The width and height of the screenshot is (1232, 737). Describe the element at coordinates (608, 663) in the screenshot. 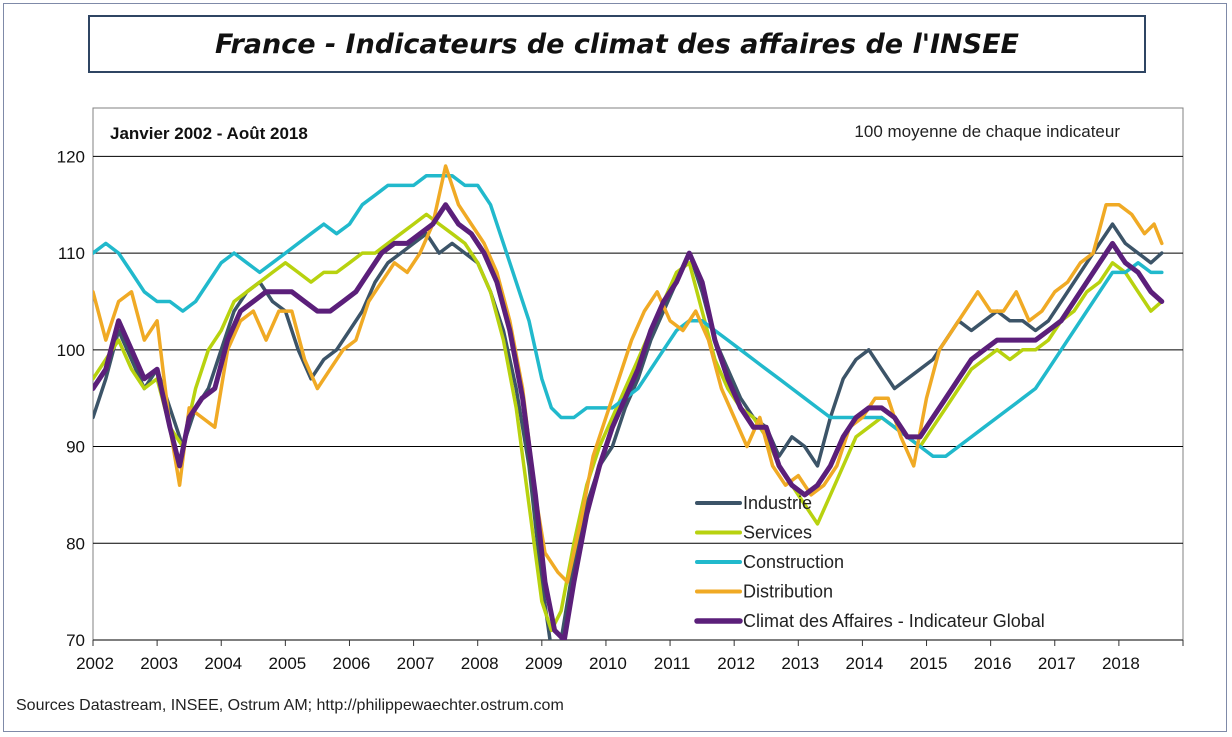

I see `x-tick-label: 2010` at that location.